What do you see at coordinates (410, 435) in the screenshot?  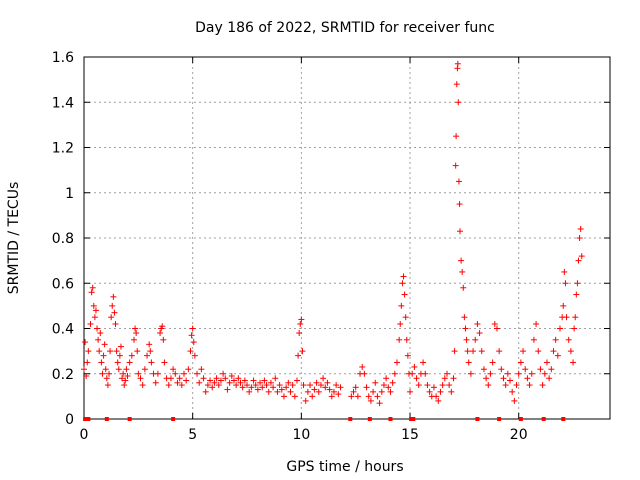 I see `x-tick-label: 15` at bounding box center [410, 435].